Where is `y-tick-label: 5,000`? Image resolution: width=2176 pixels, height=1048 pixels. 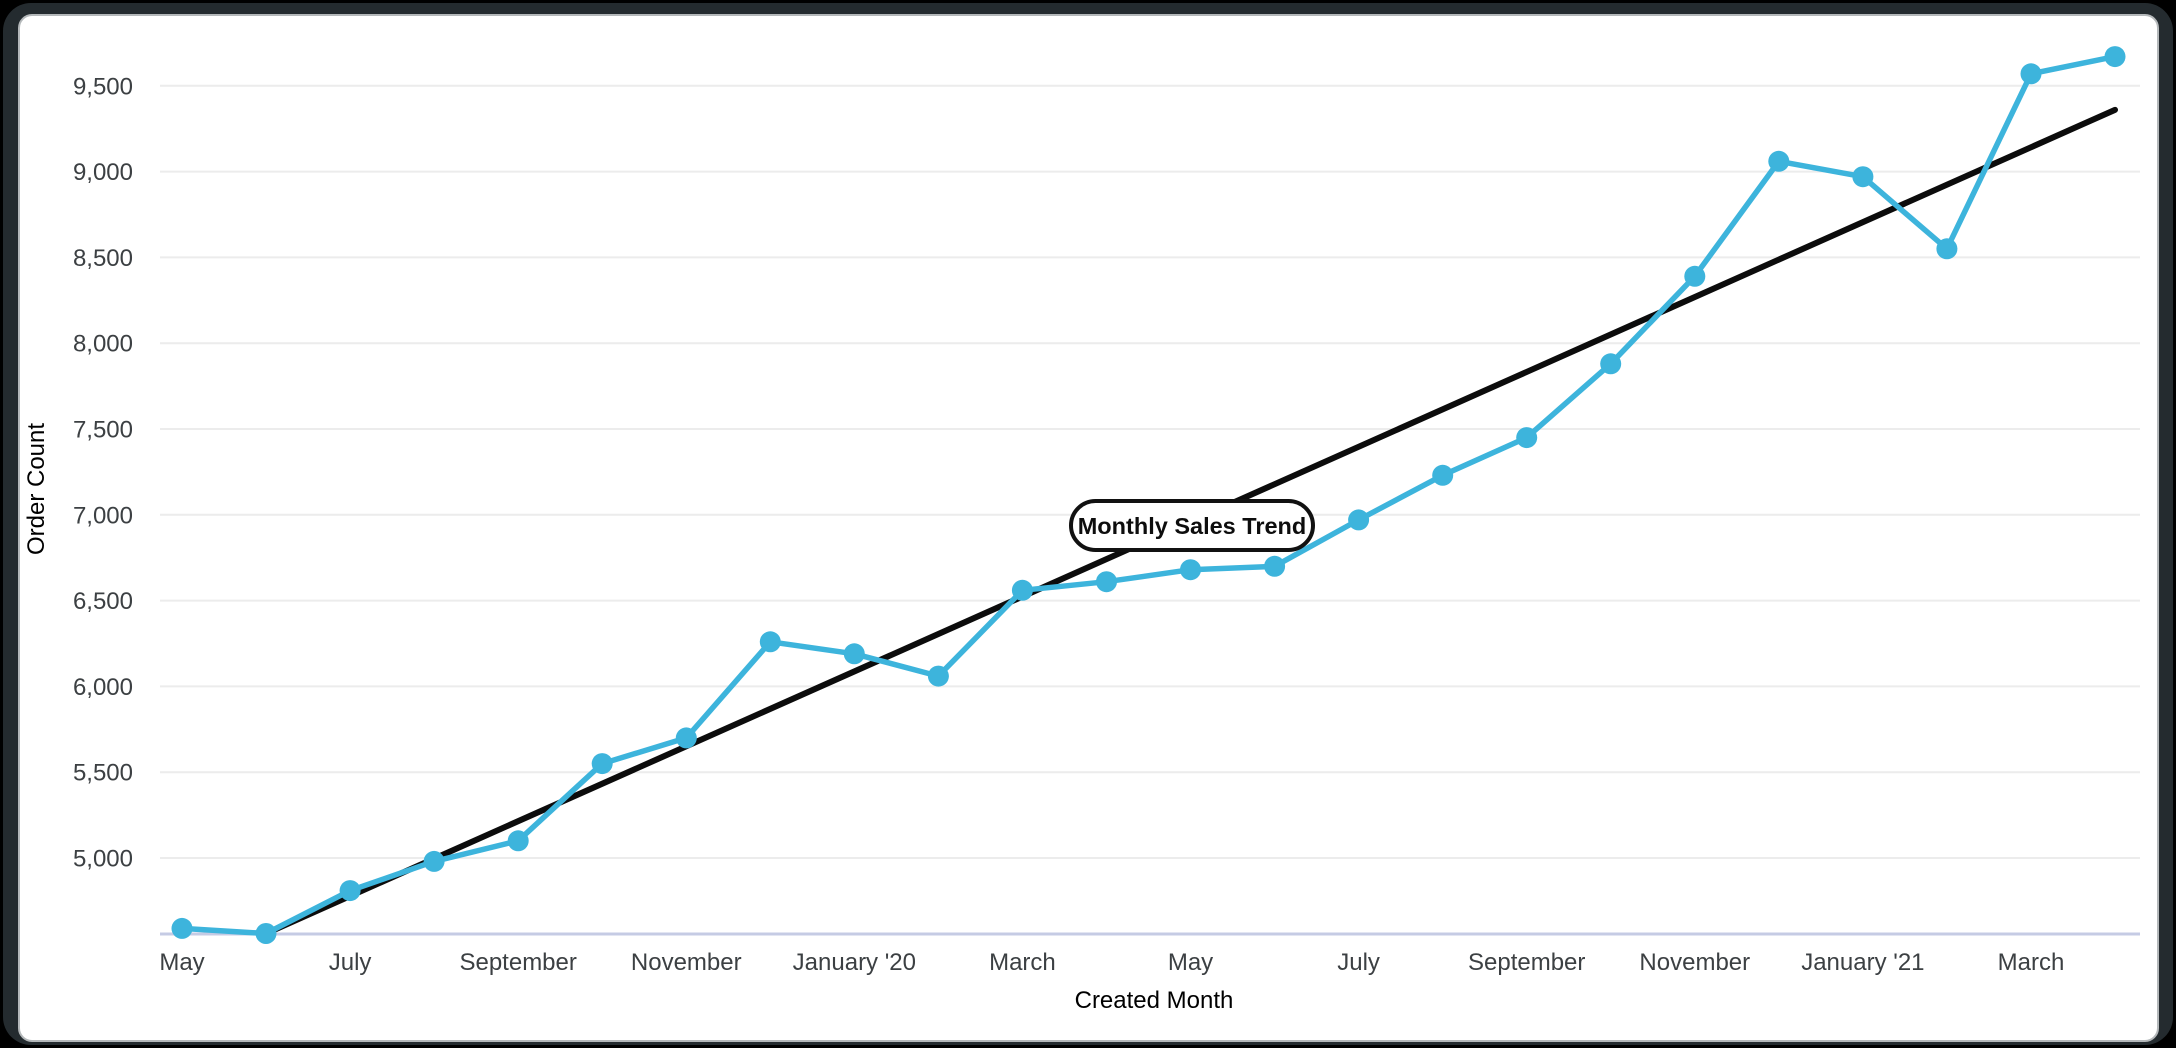 y-tick-label: 5,000 is located at coordinates (103, 859).